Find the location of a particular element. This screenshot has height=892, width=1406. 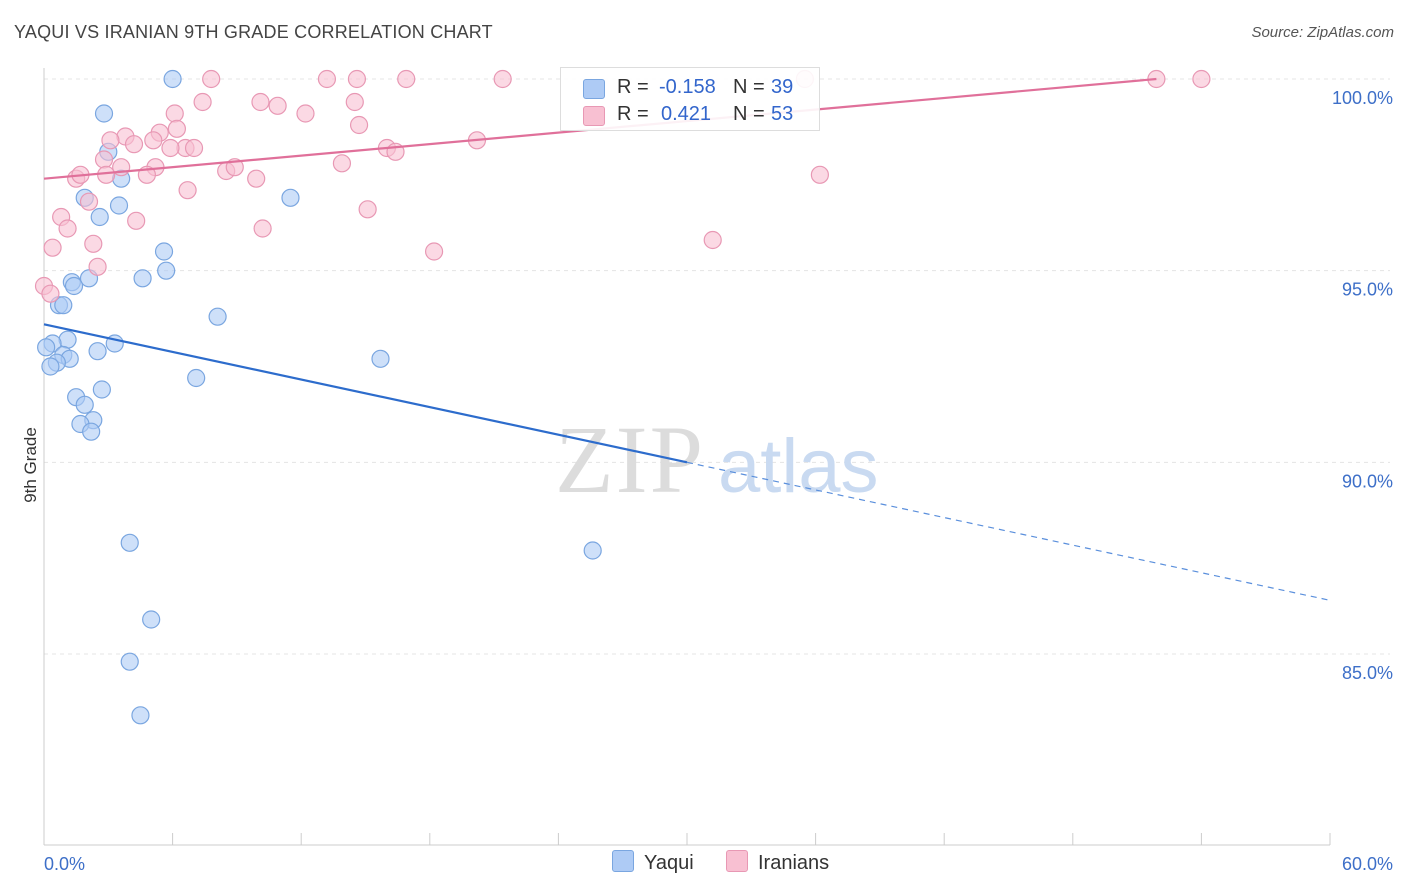

bottom-legend-swatch-iranians is located at coordinates (737, 861).